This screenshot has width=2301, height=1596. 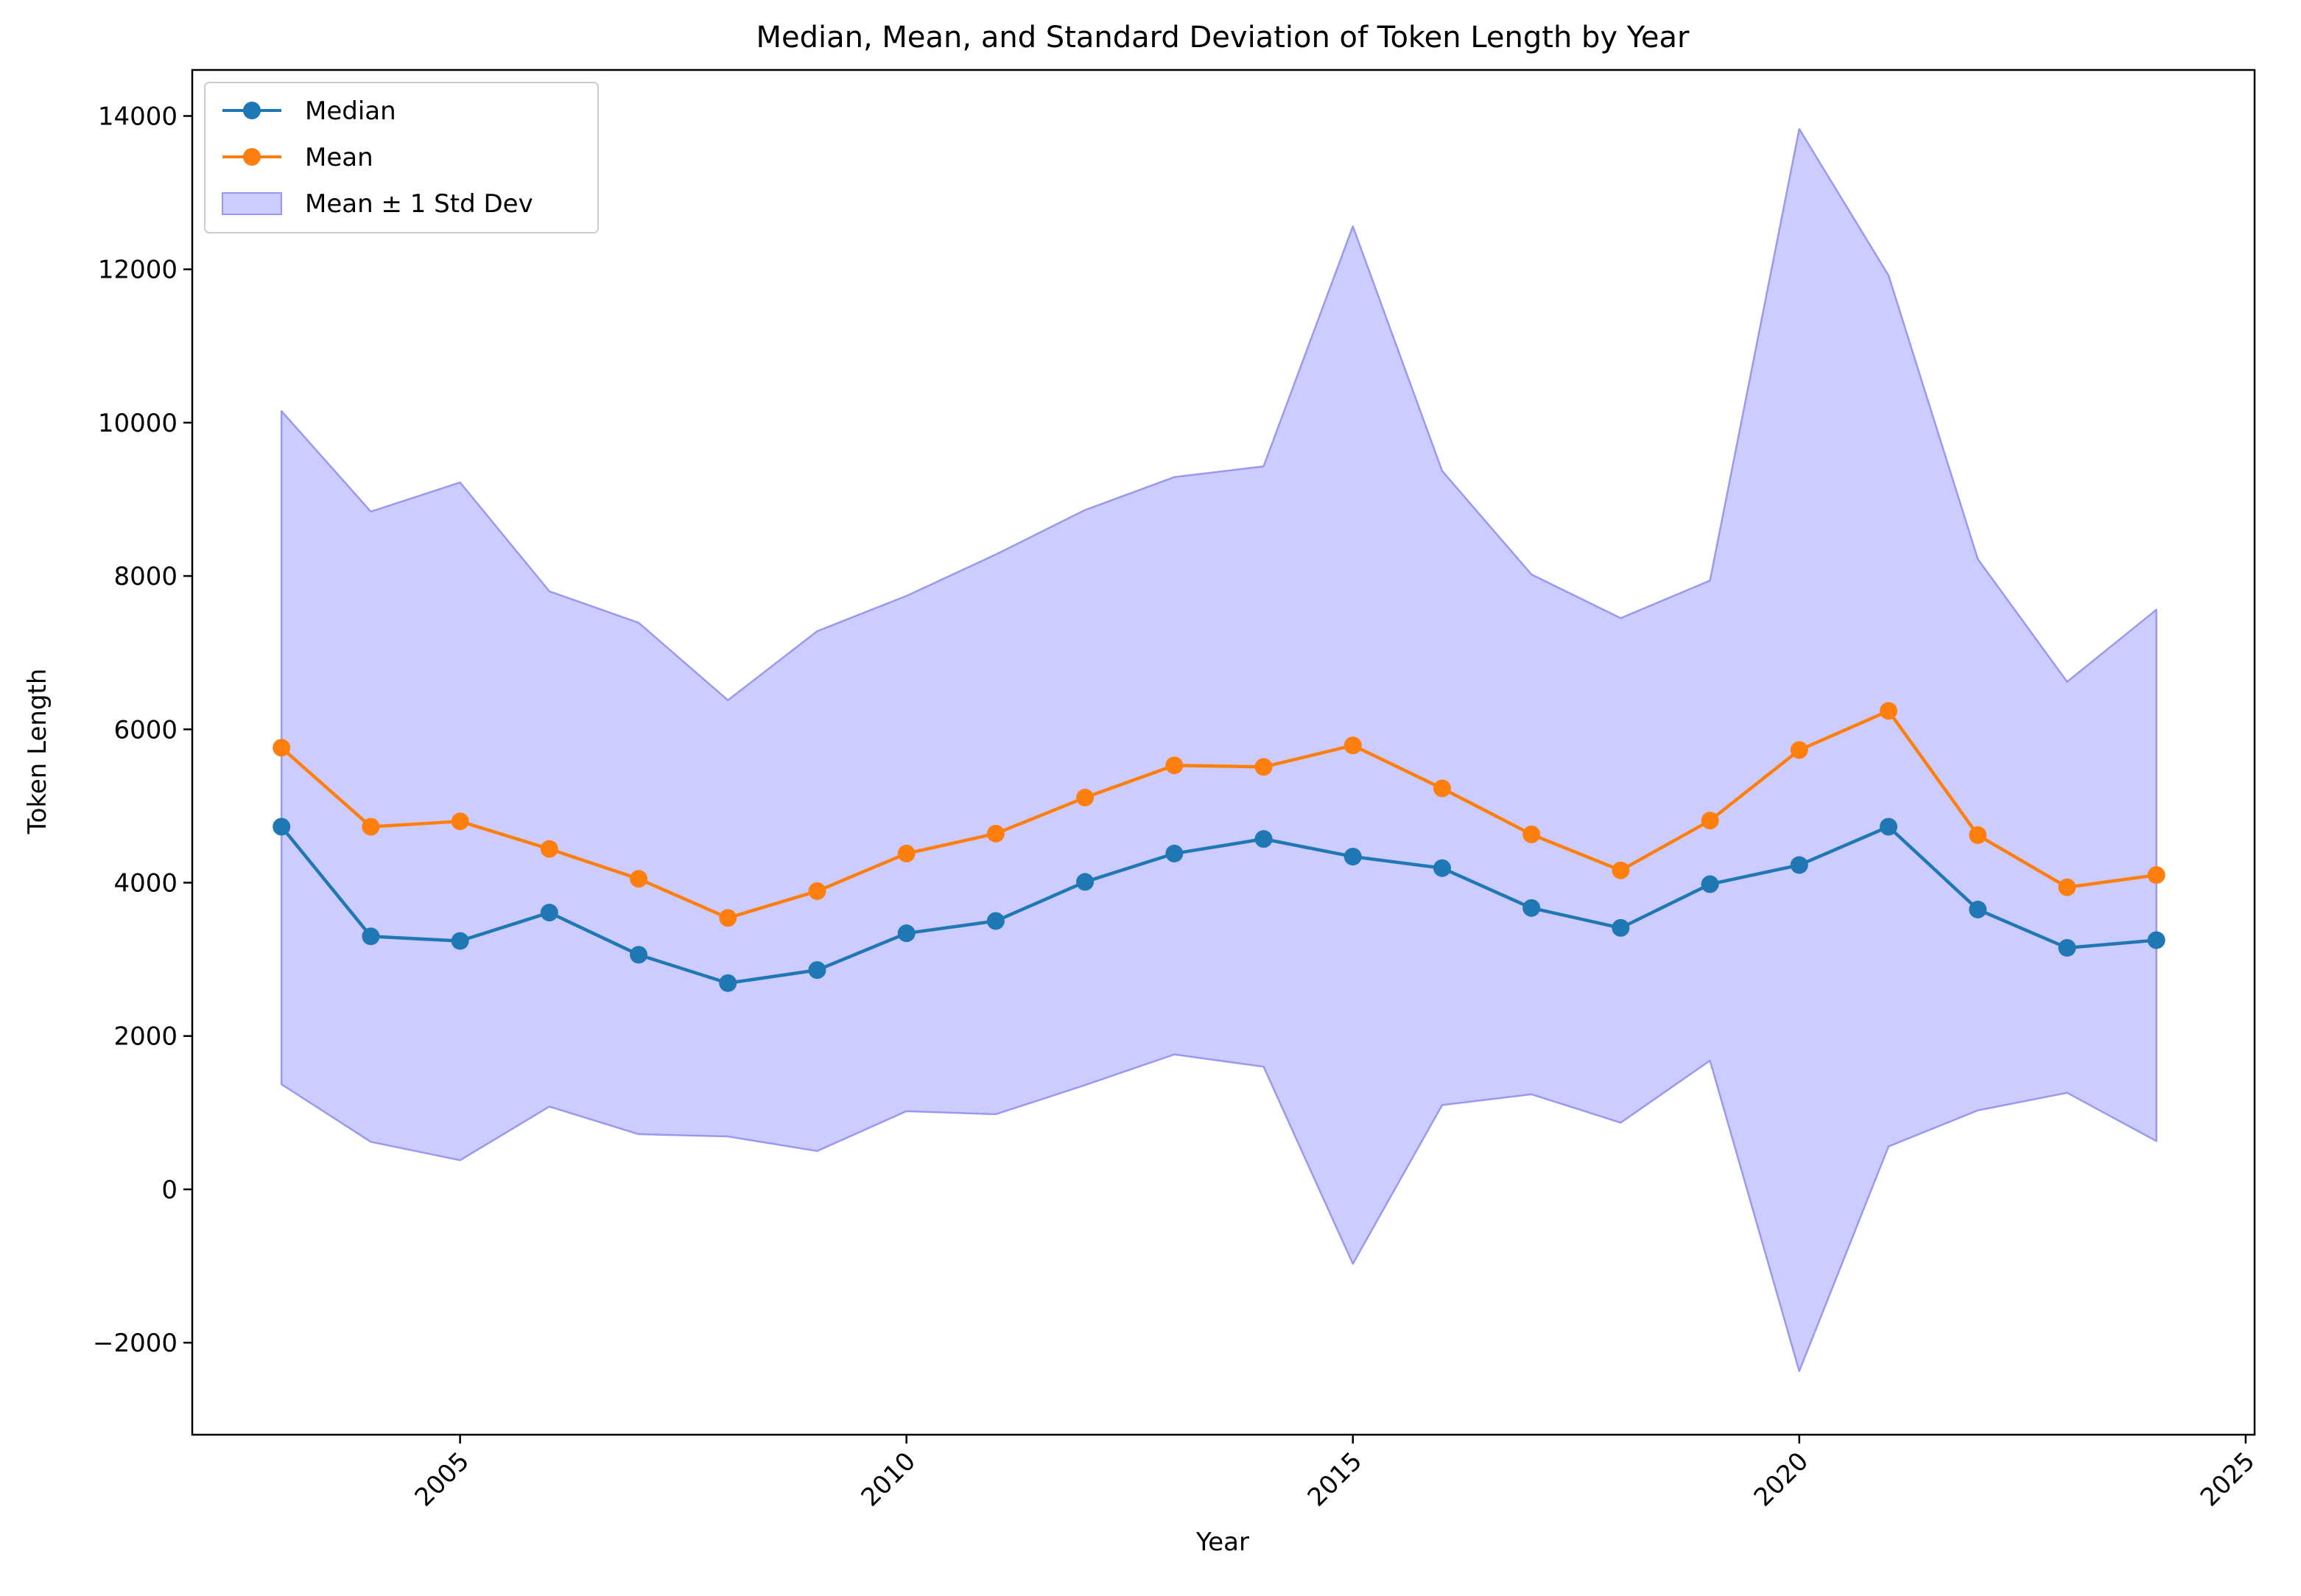 I want to click on series-mean, so click(x=1219, y=814).